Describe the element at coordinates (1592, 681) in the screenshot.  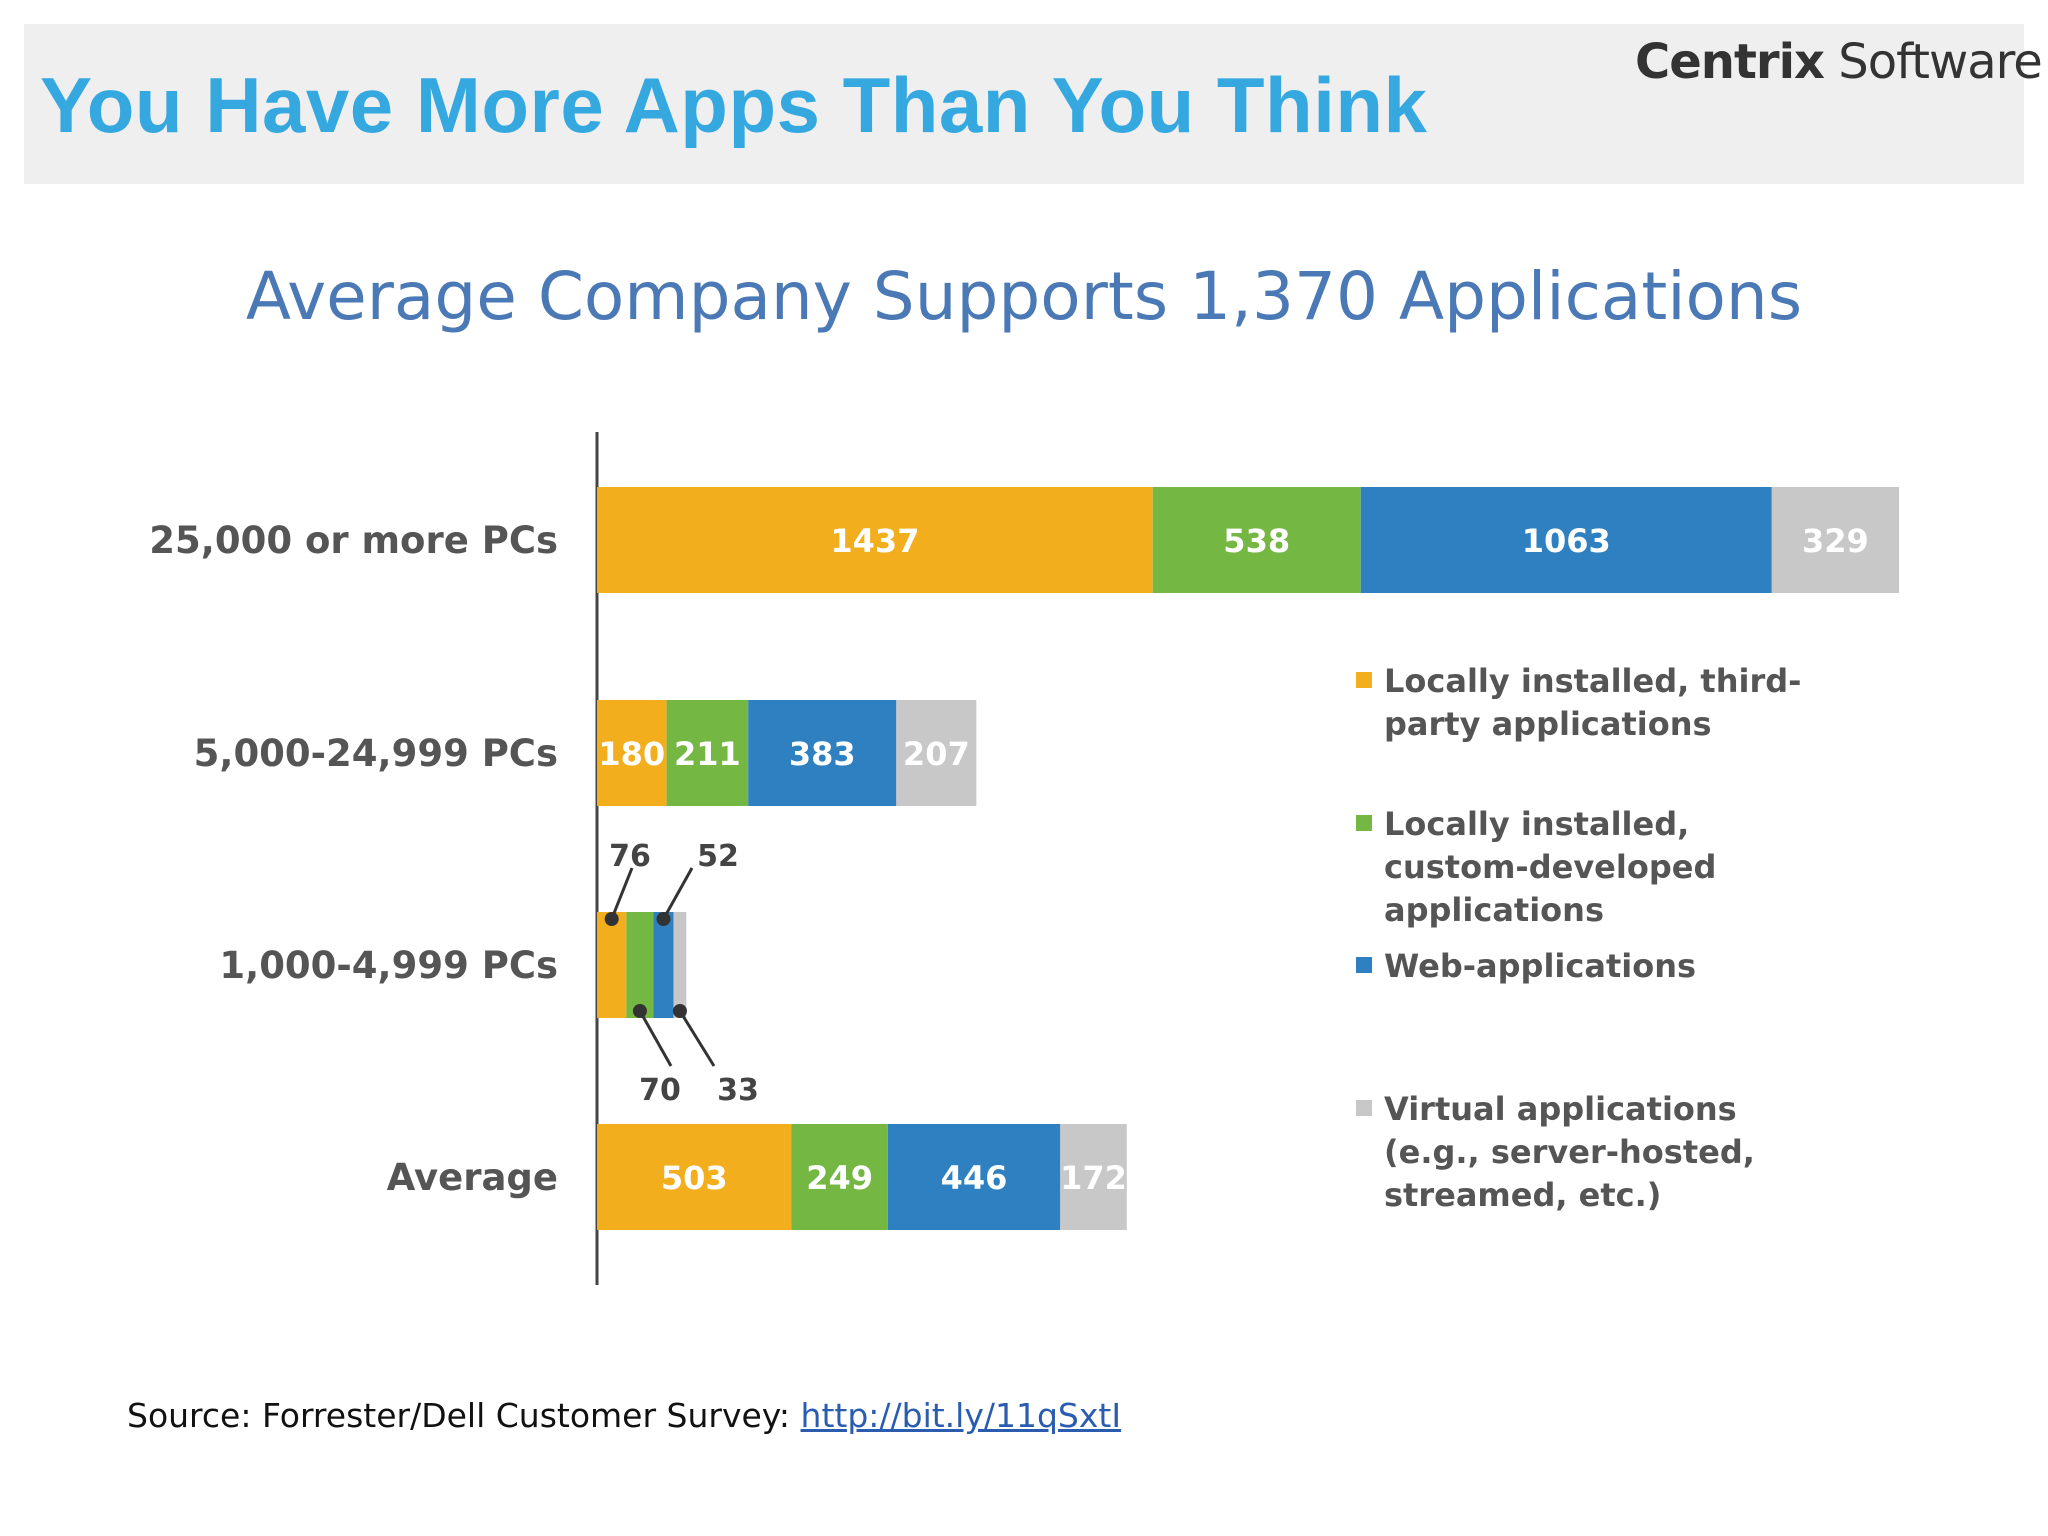
I see `legend-label: Locally installed, third-` at that location.